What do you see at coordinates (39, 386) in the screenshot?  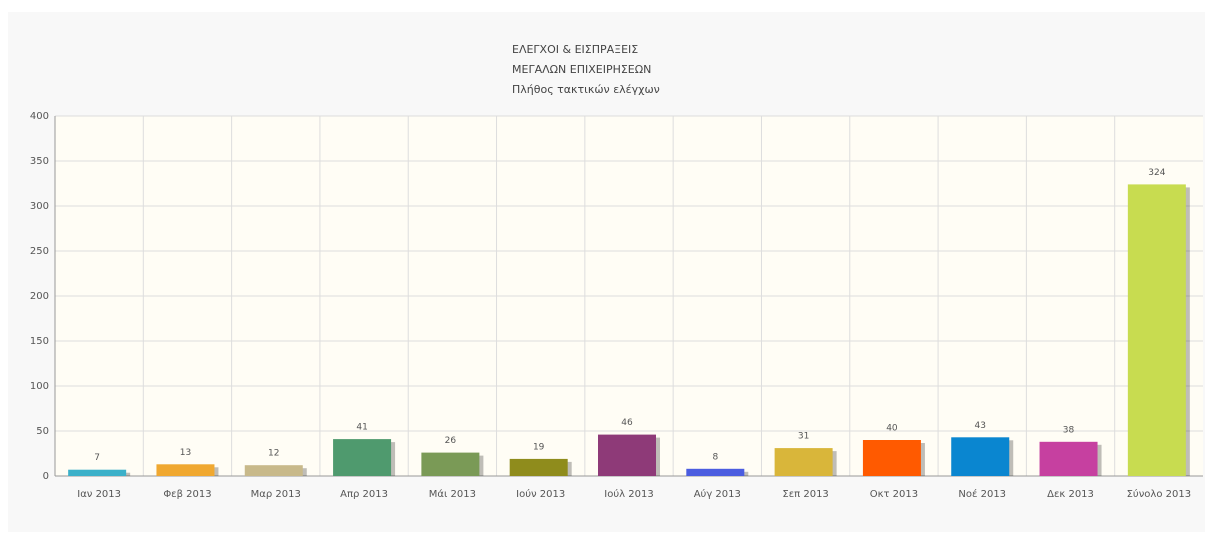 I see `y-tick-label: 100` at bounding box center [39, 386].